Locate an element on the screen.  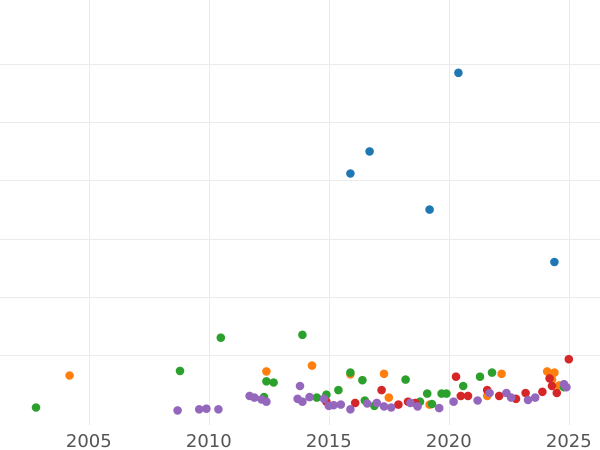
x-axis-tick-labels: 2005 2010 2015 2020 2025 is located at coordinates (329, 440).